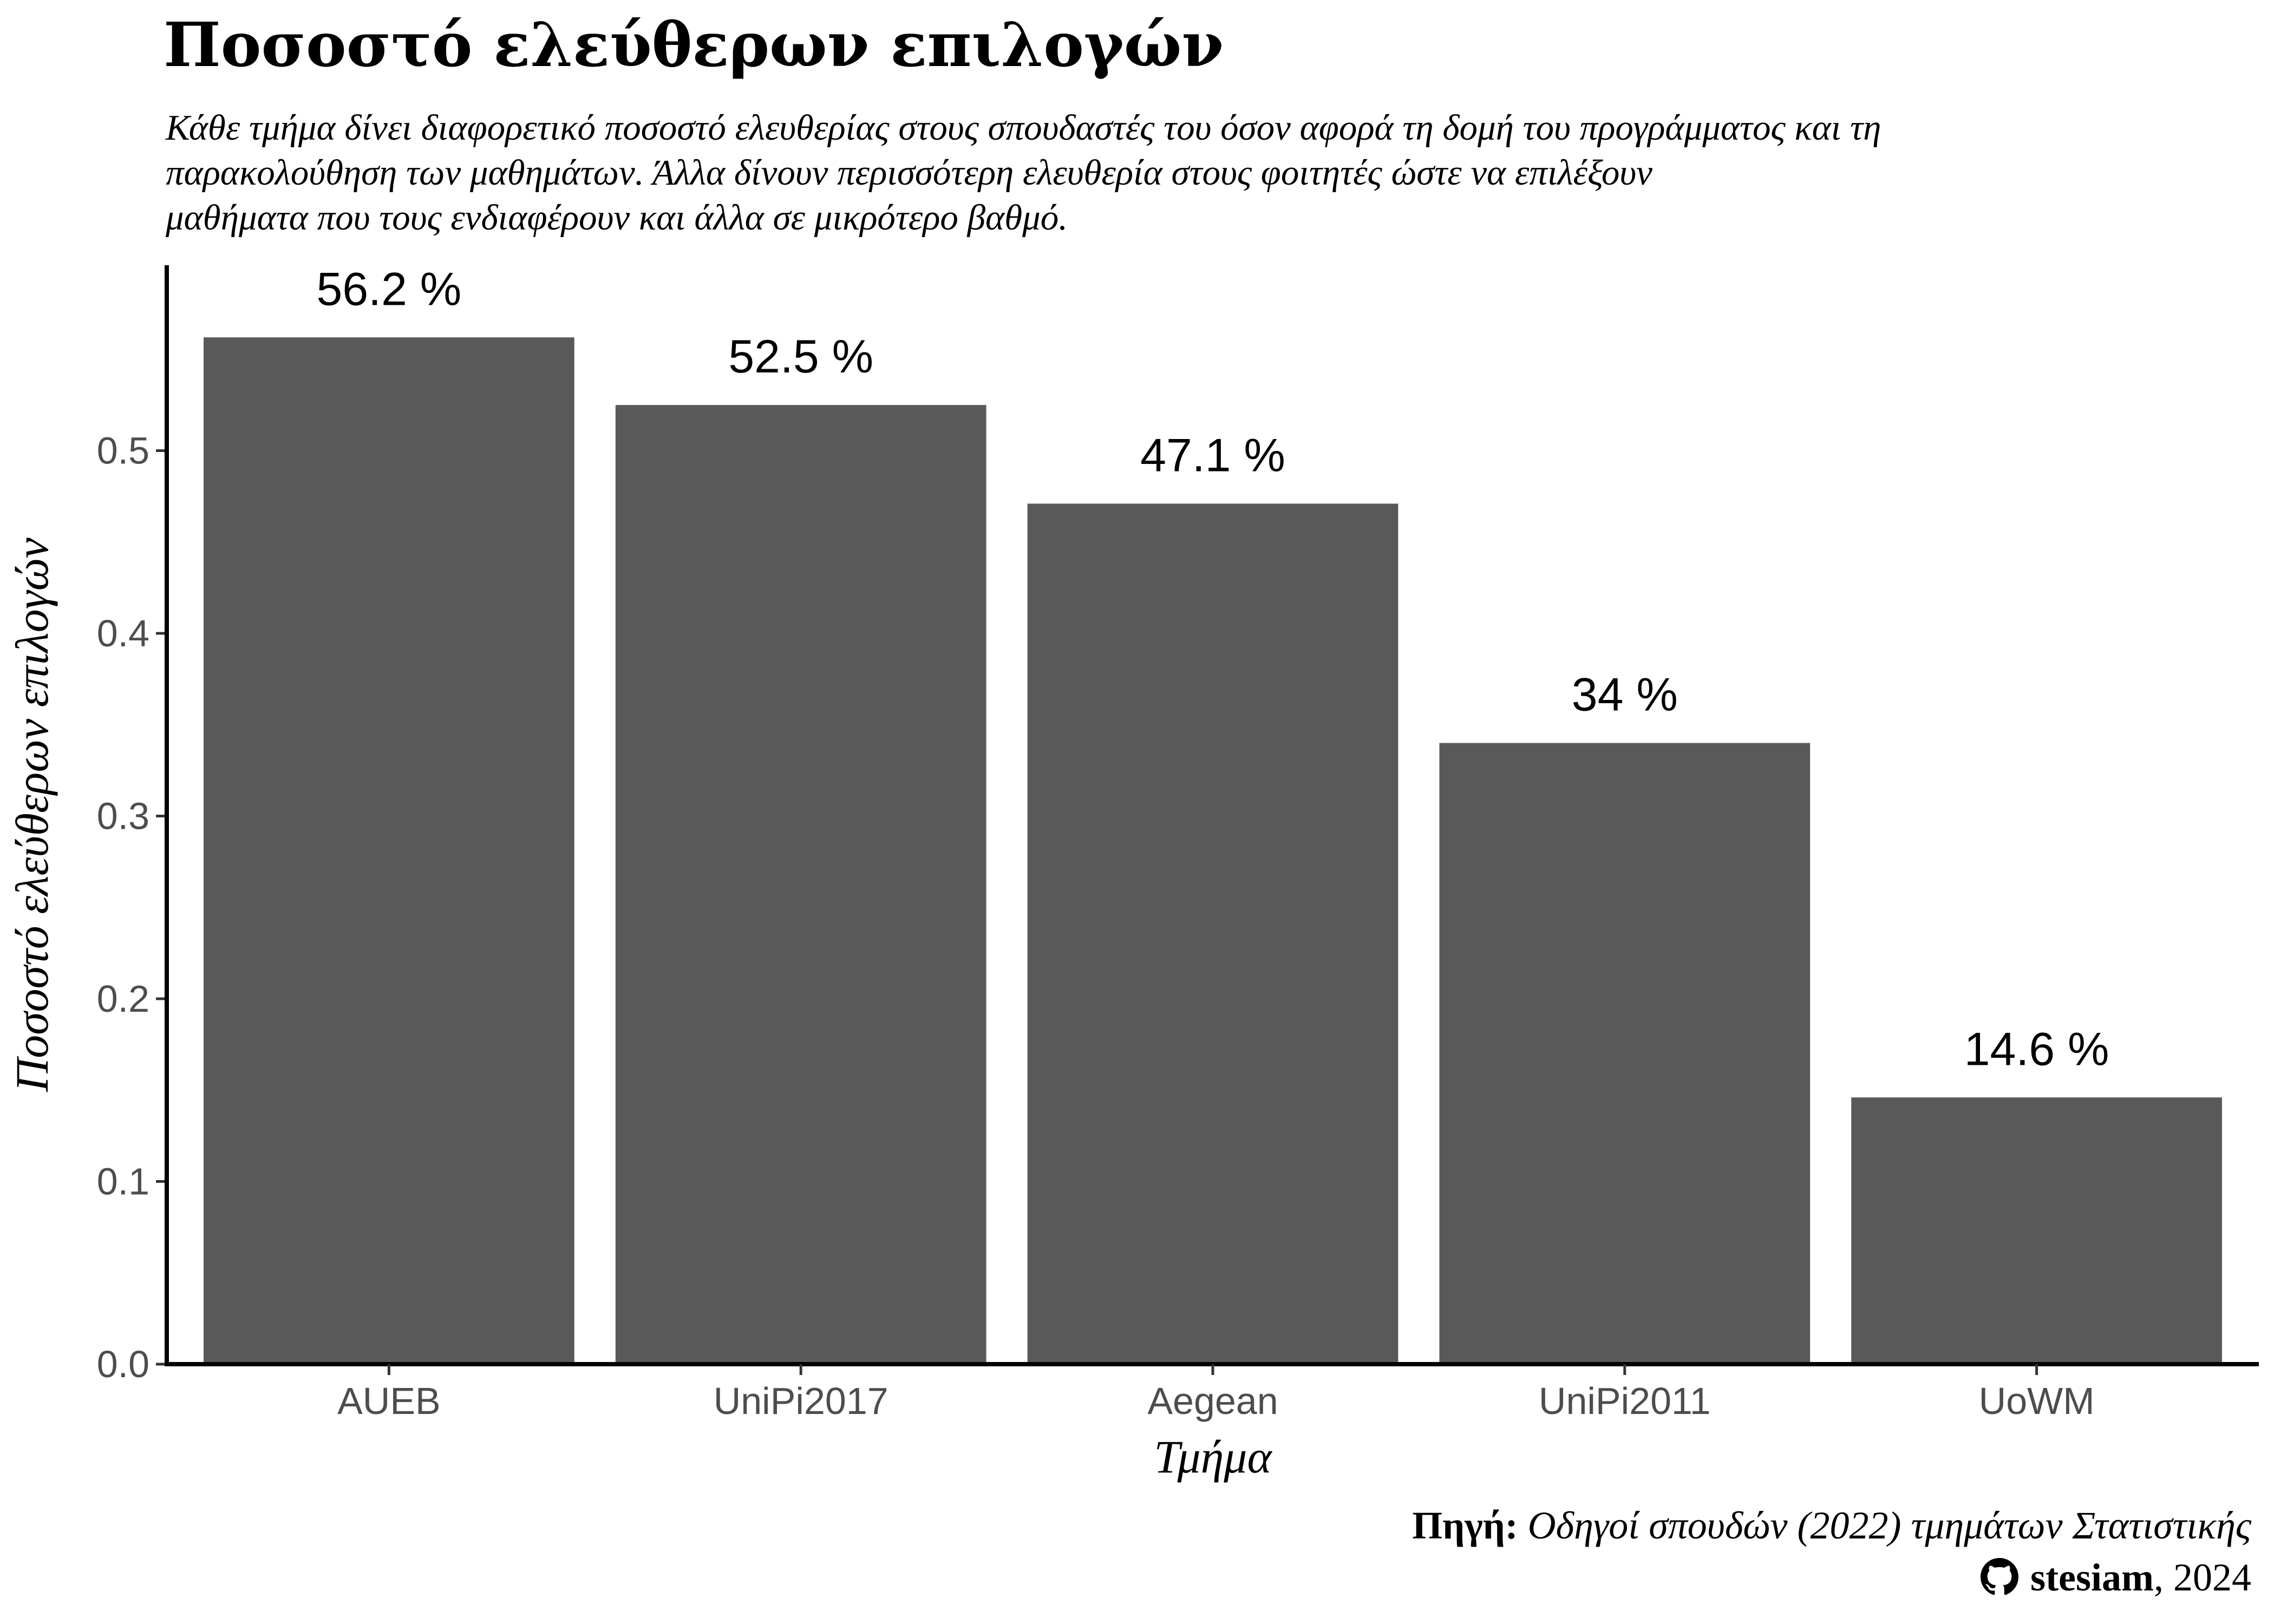 The height and width of the screenshot is (1624, 2274). I want to click on source-label: Πηγή:, so click(1465, 1526).